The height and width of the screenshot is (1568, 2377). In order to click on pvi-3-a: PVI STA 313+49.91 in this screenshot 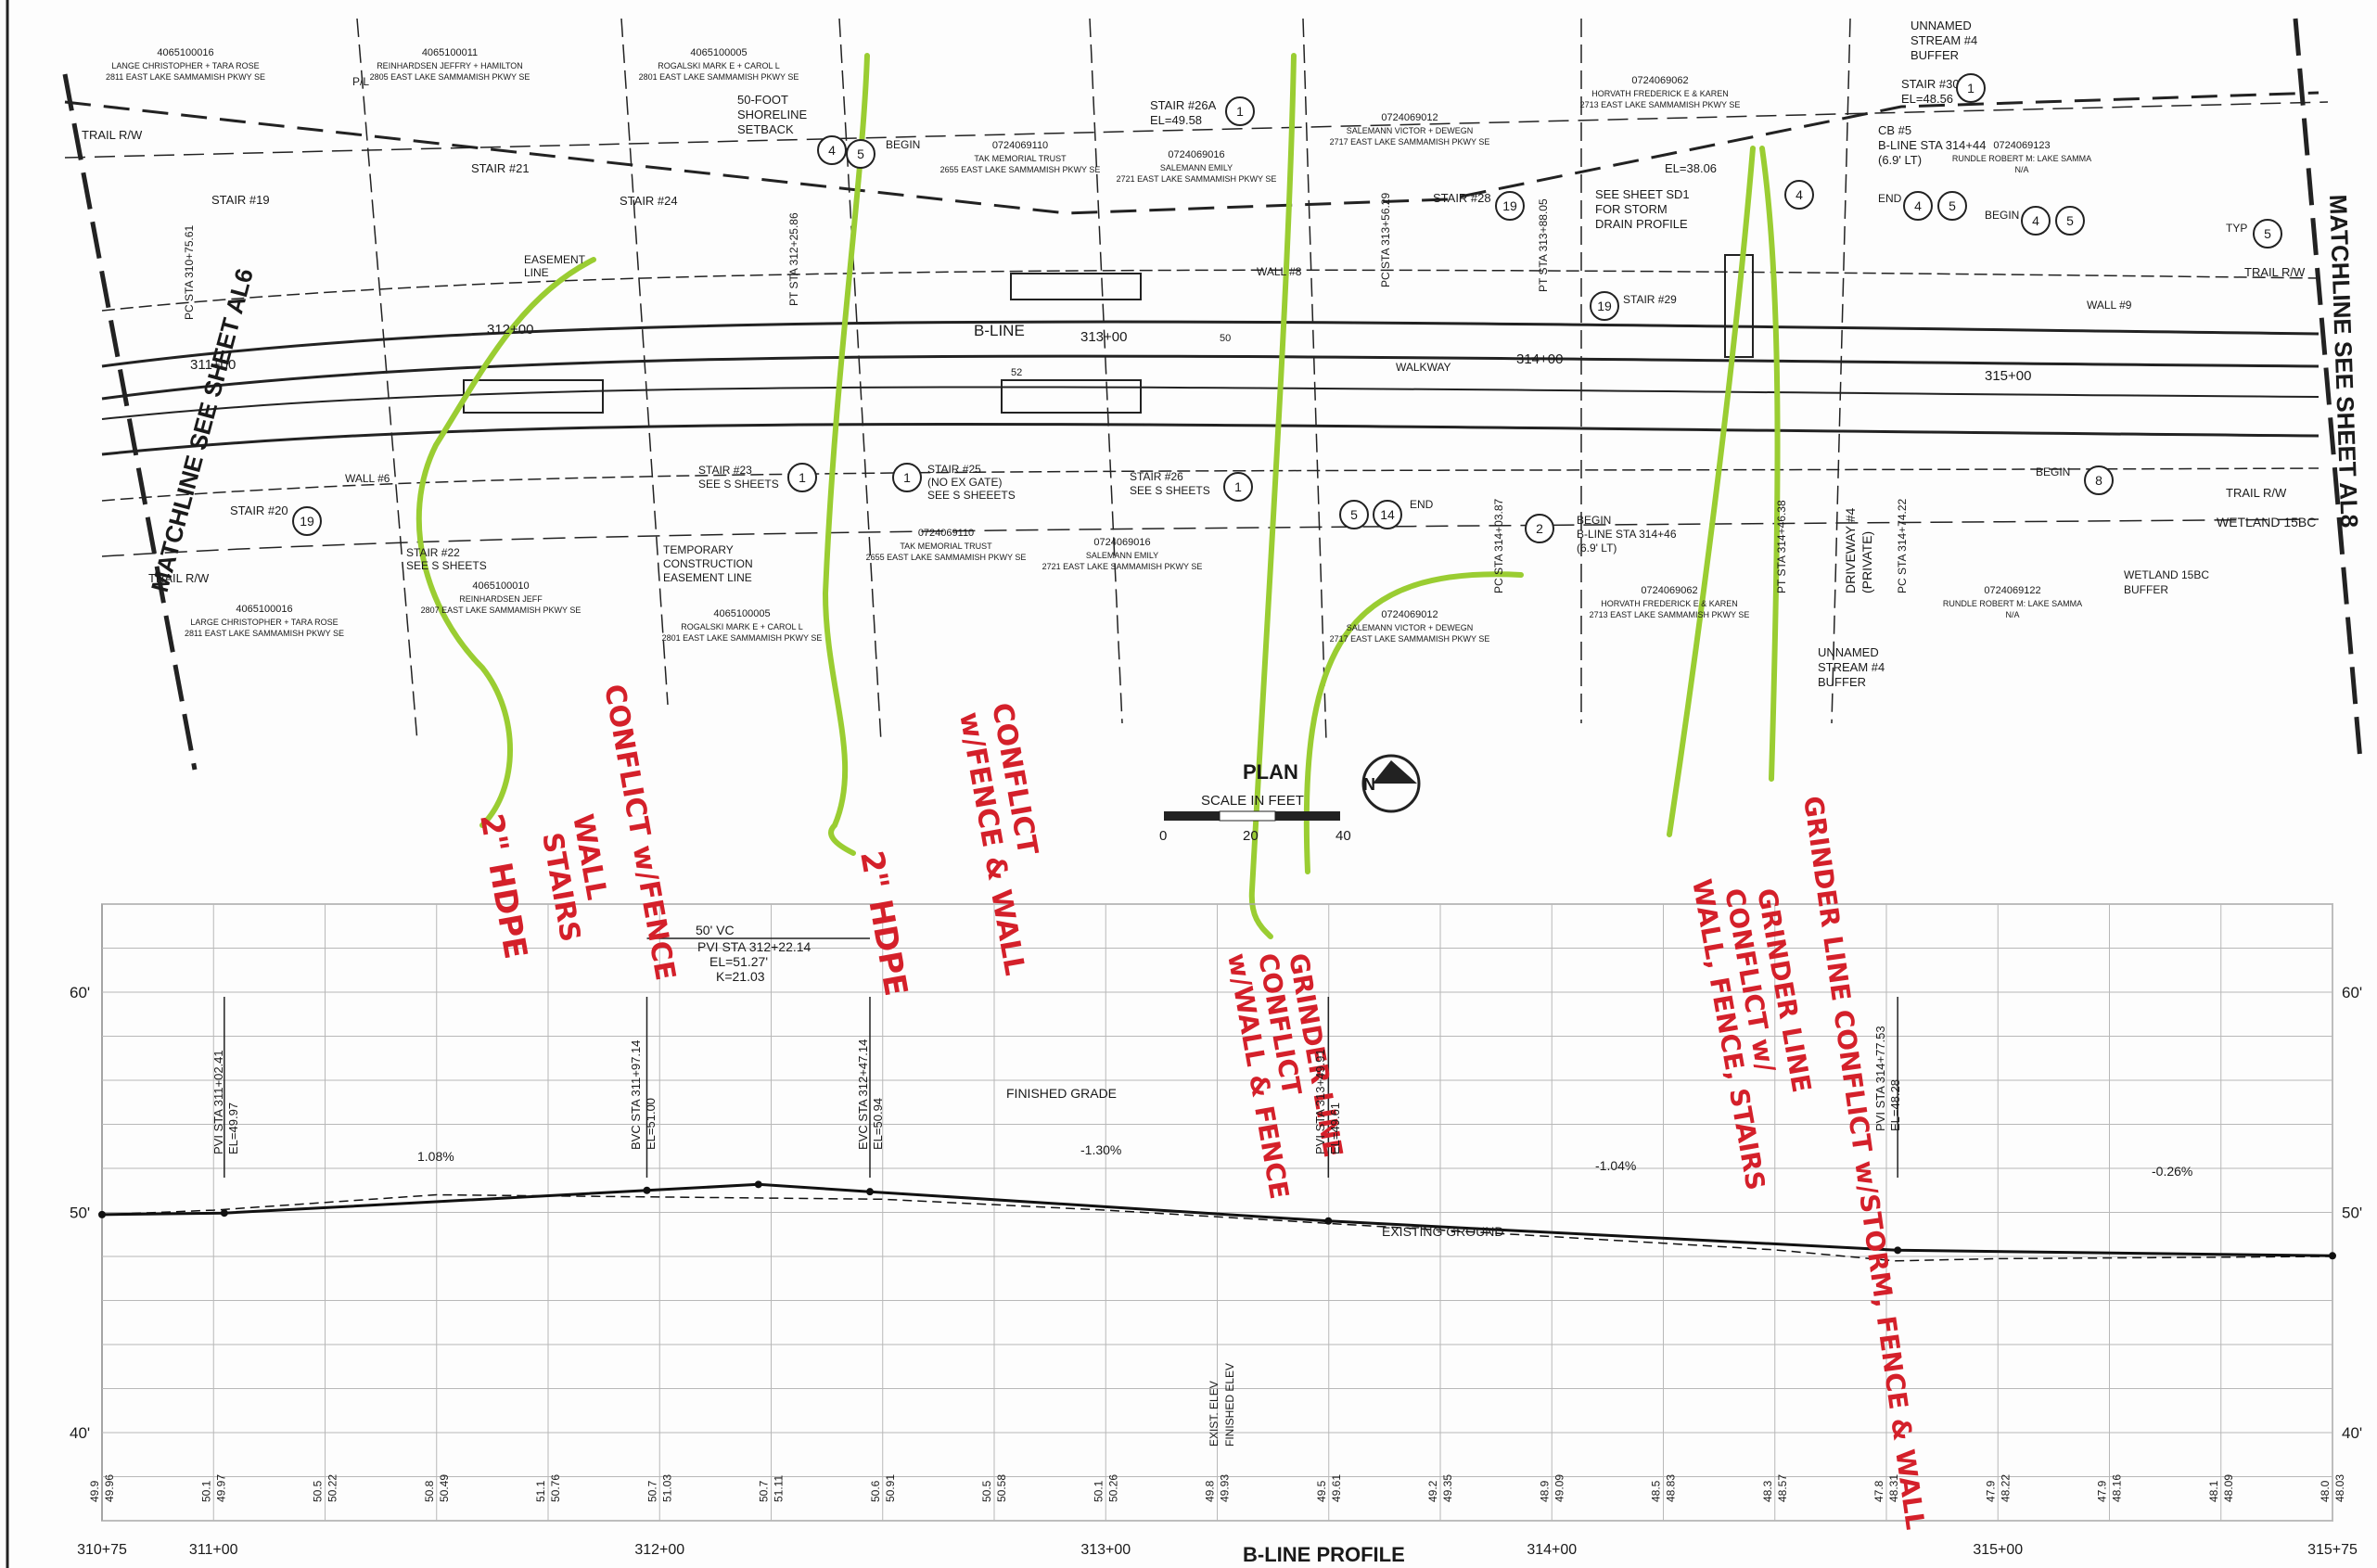, I will do `click(1320, 1101)`.